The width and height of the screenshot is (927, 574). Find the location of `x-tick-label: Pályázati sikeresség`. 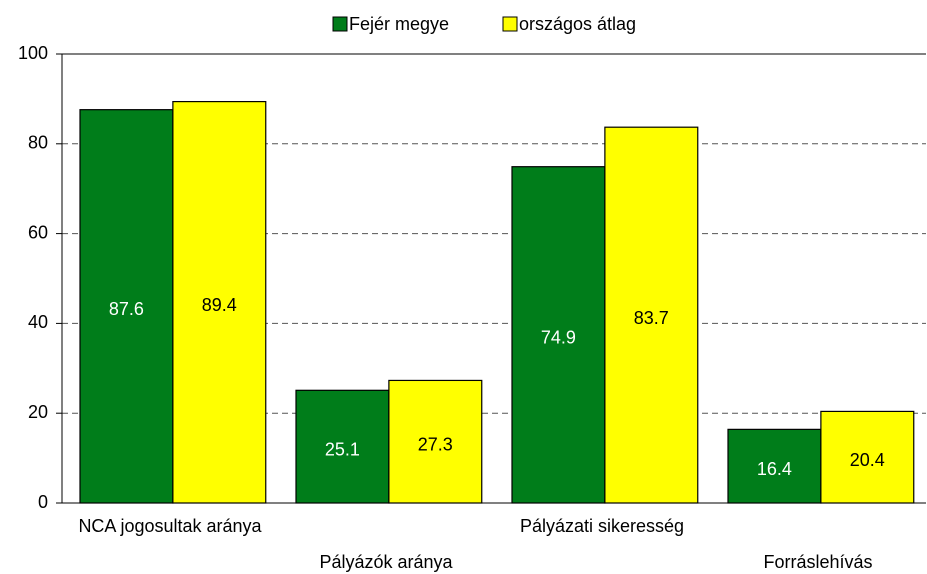

x-tick-label: Pályázati sikeresség is located at coordinates (602, 526).